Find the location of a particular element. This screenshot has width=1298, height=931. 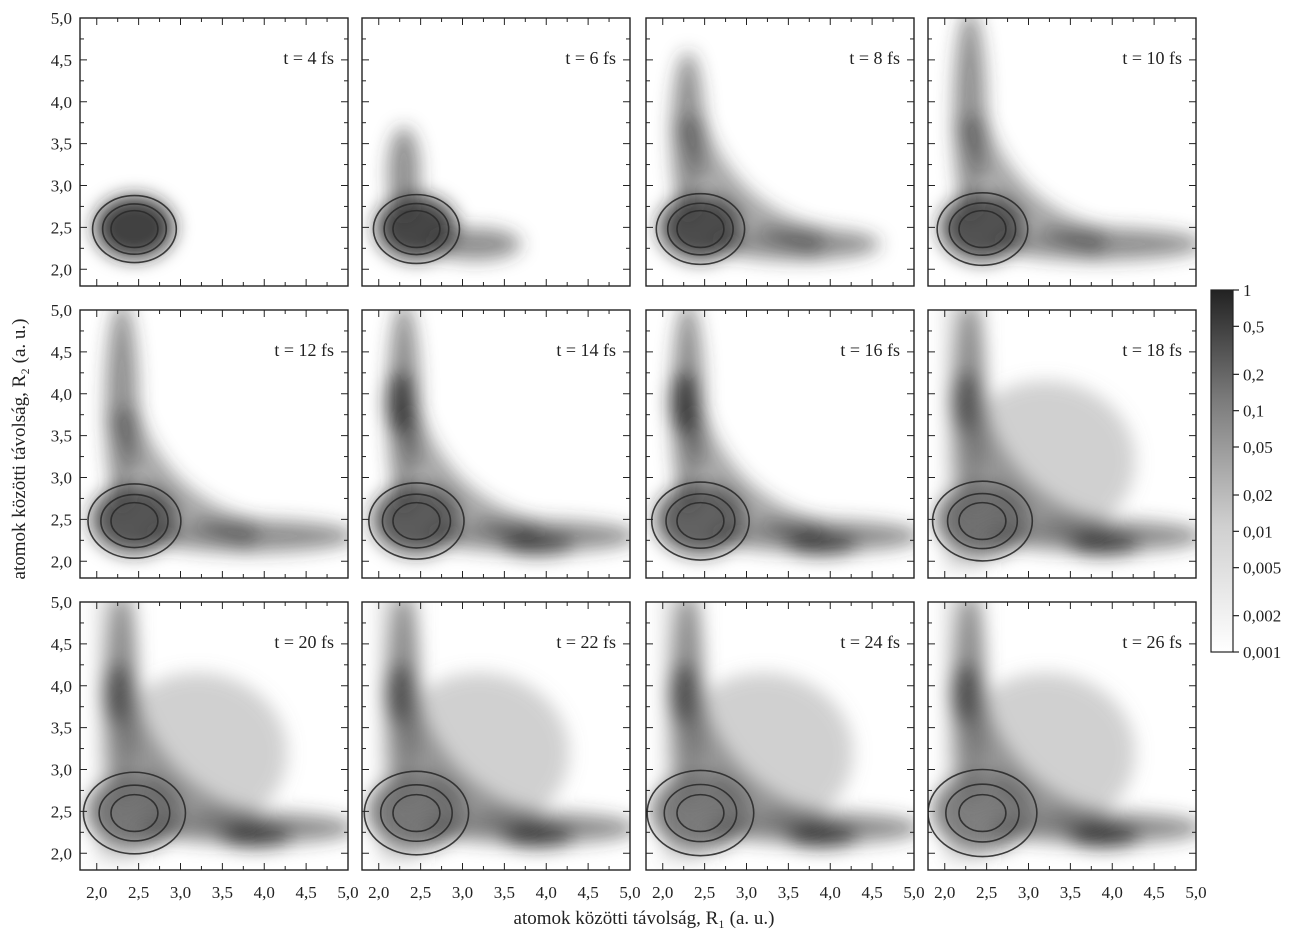

panel-22fs: t = 22 fs is located at coordinates (496, 736).